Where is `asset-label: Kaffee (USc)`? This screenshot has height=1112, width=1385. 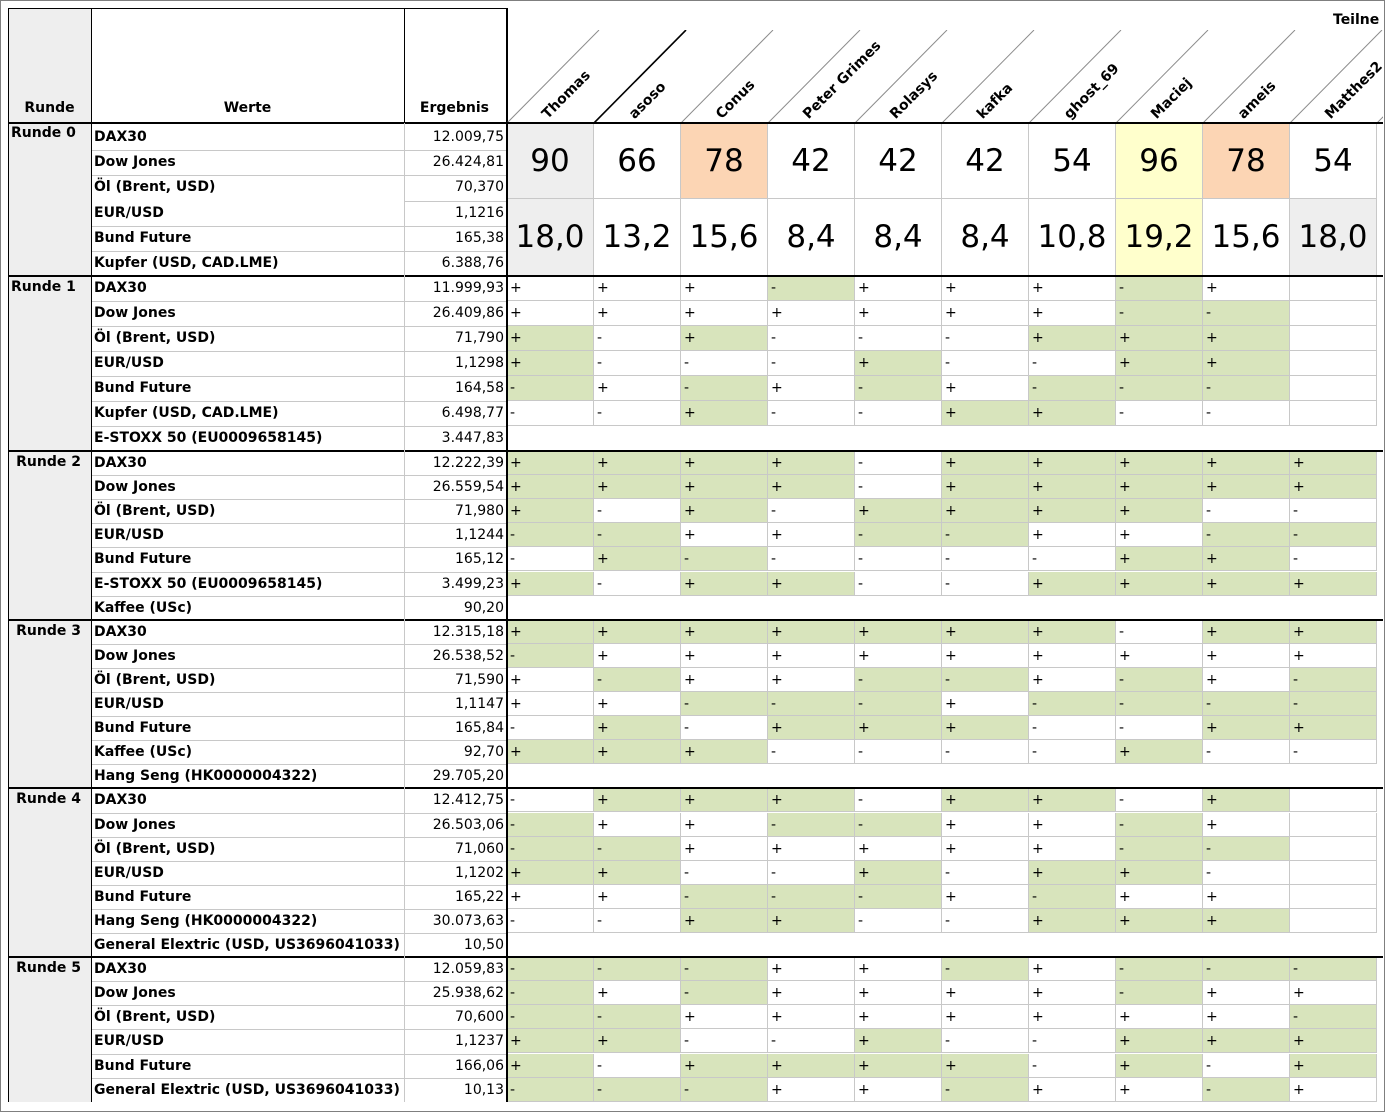 asset-label: Kaffee (USc) is located at coordinates (143, 607).